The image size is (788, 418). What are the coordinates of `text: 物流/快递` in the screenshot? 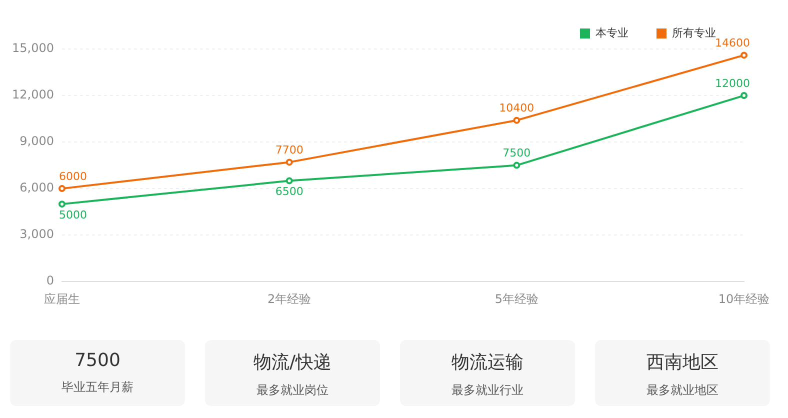 It's located at (292, 362).